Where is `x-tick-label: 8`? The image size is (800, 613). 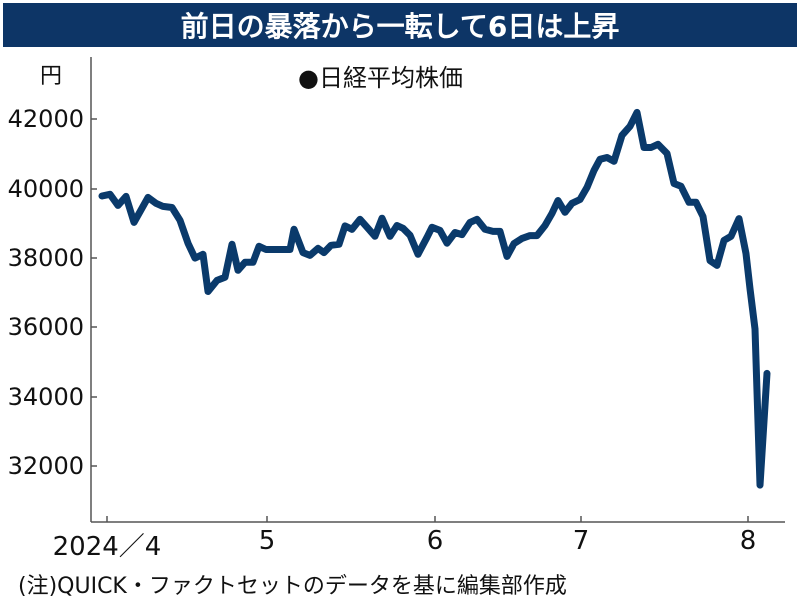
x-tick-label: 8 is located at coordinates (748, 541).